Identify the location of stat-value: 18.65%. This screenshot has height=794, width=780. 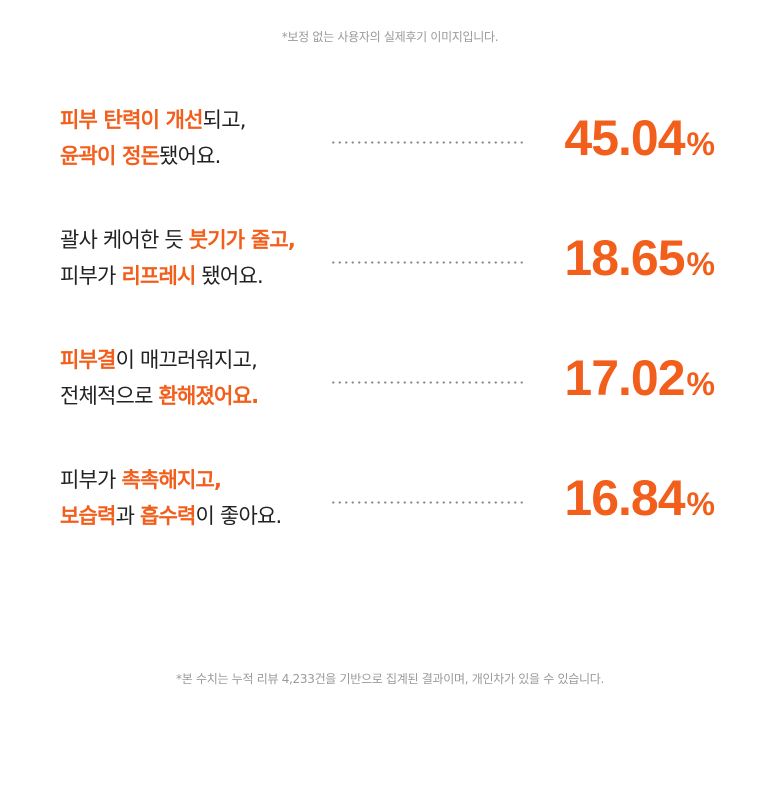
(639, 261).